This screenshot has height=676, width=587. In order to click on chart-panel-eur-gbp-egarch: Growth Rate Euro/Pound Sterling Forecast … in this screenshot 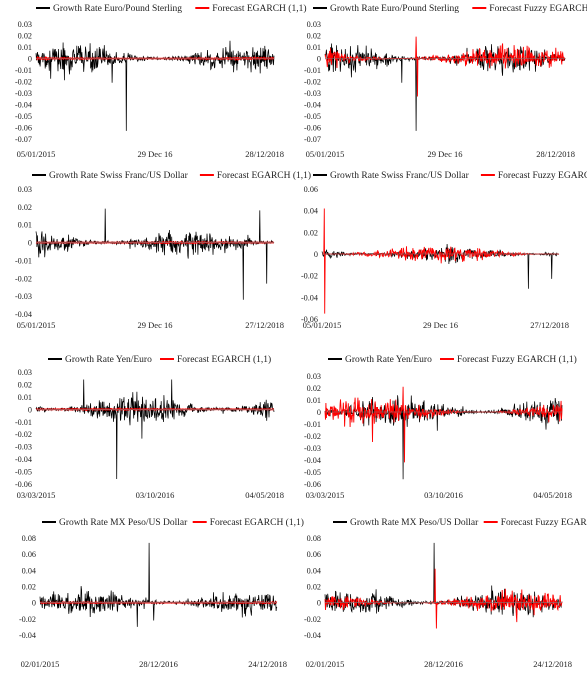, I will do `click(161, 81)`.